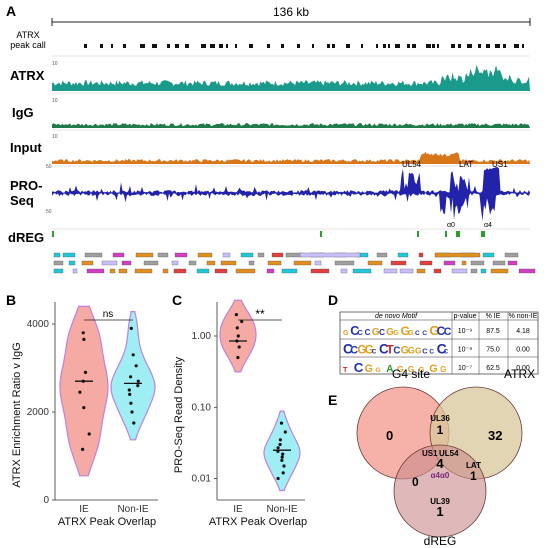  What do you see at coordinates (179, 414) in the screenshot?
I see `panel-c-ylabel: PRO-Seq Read Density` at bounding box center [179, 414].